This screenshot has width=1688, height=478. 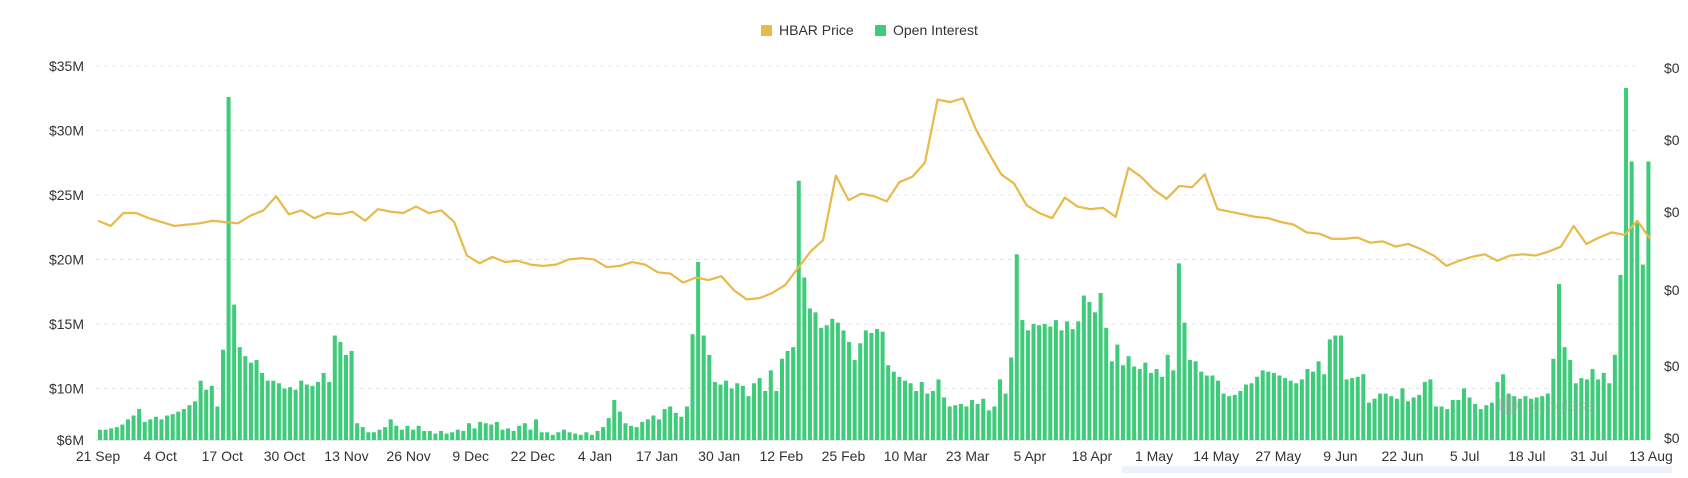 I want to click on x-tick-label: 4 Oct, so click(x=160, y=456).